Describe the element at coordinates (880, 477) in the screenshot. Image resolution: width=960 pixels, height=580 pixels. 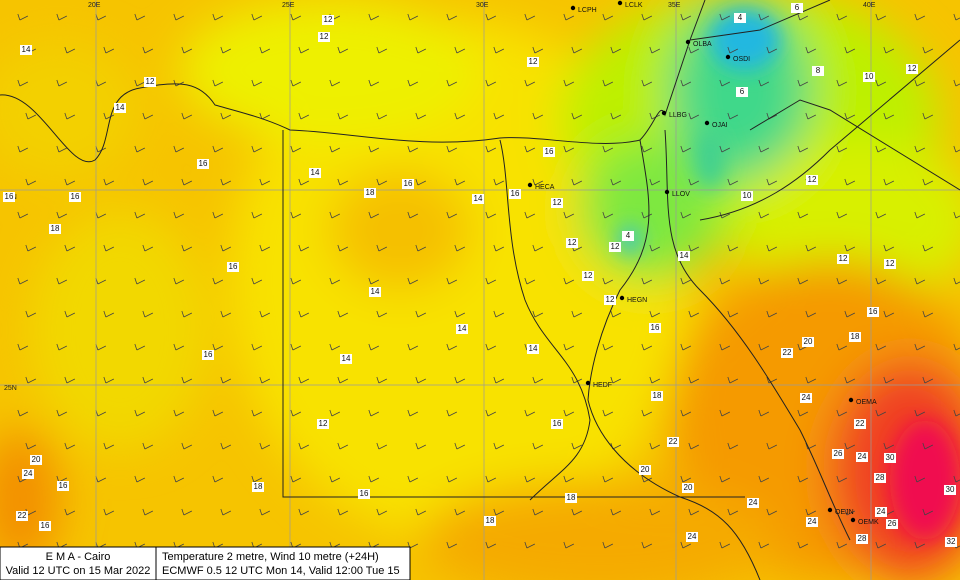
I see `temperature-label: 28` at that location.